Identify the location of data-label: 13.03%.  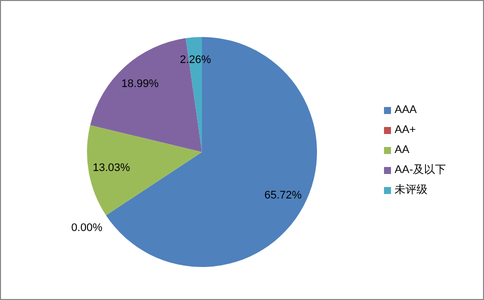
(111, 168).